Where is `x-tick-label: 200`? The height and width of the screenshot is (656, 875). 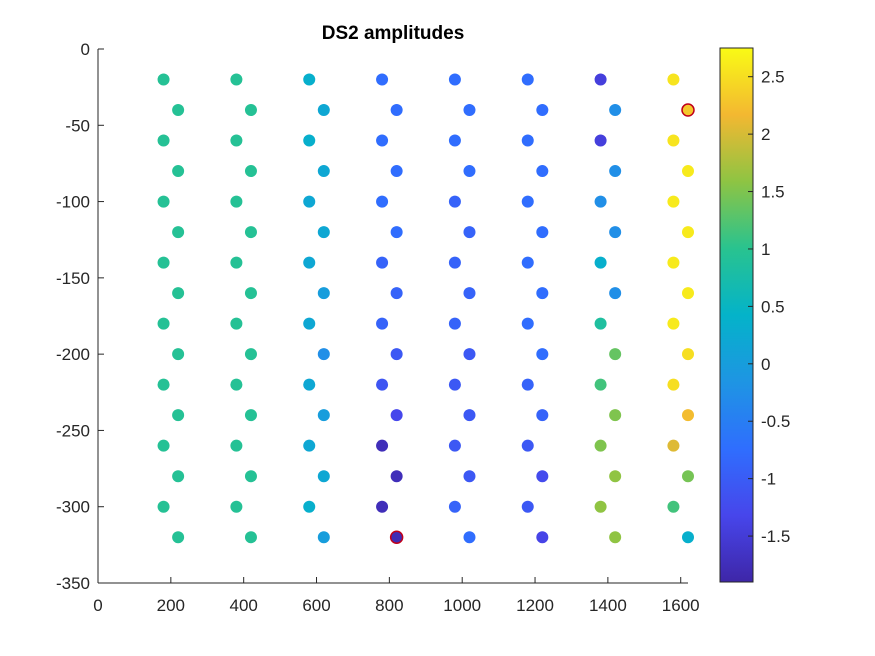 x-tick-label: 200 is located at coordinates (171, 605).